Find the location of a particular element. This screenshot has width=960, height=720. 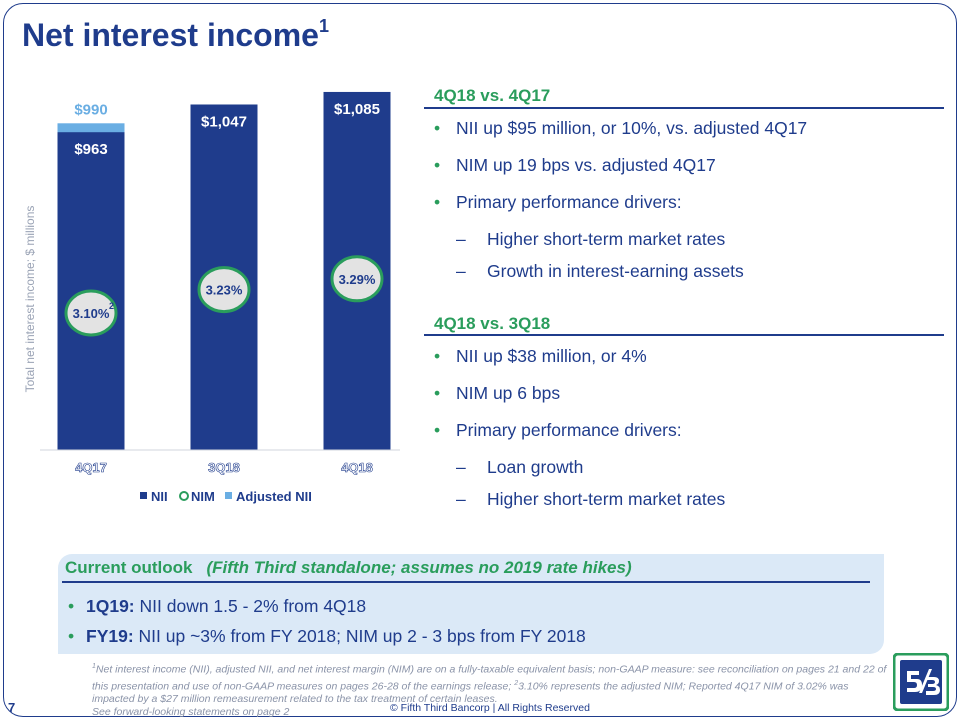

legend-swatch-nii is located at coordinates (143, 495).